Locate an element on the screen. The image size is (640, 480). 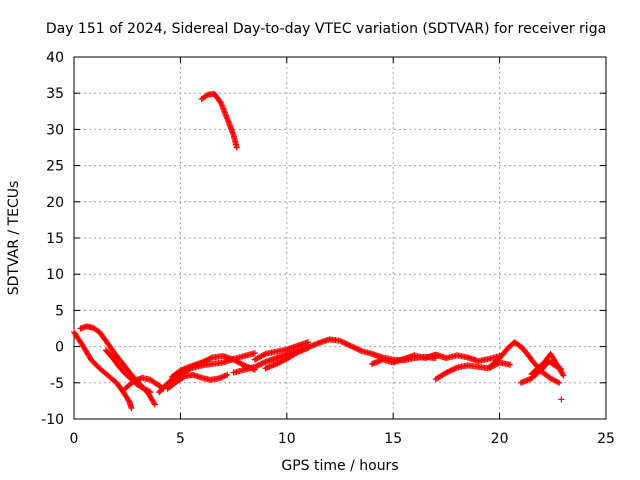
x-tick-label: 5 is located at coordinates (180, 439).